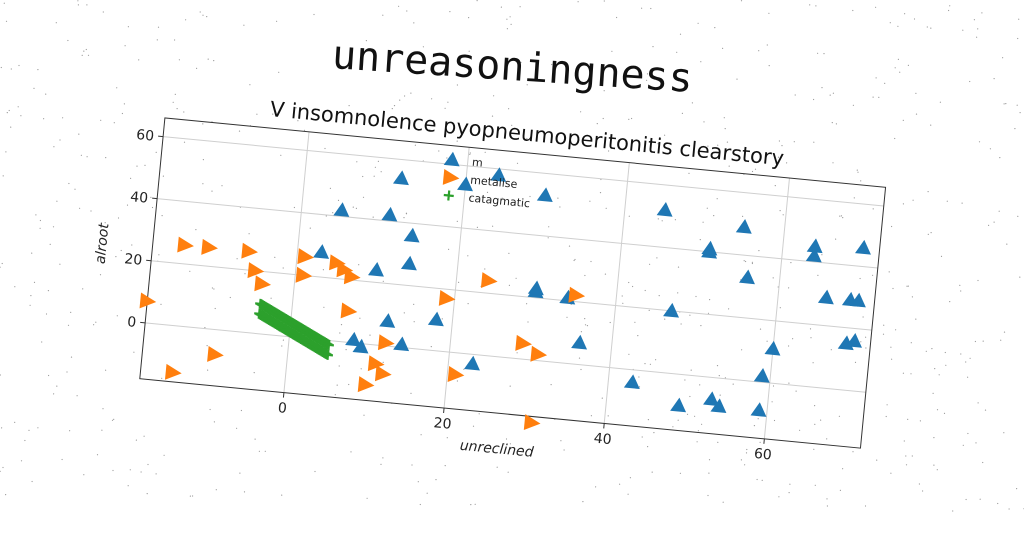  What do you see at coordinates (464, 160) in the screenshot?
I see `legend-item-m: m` at bounding box center [464, 160].